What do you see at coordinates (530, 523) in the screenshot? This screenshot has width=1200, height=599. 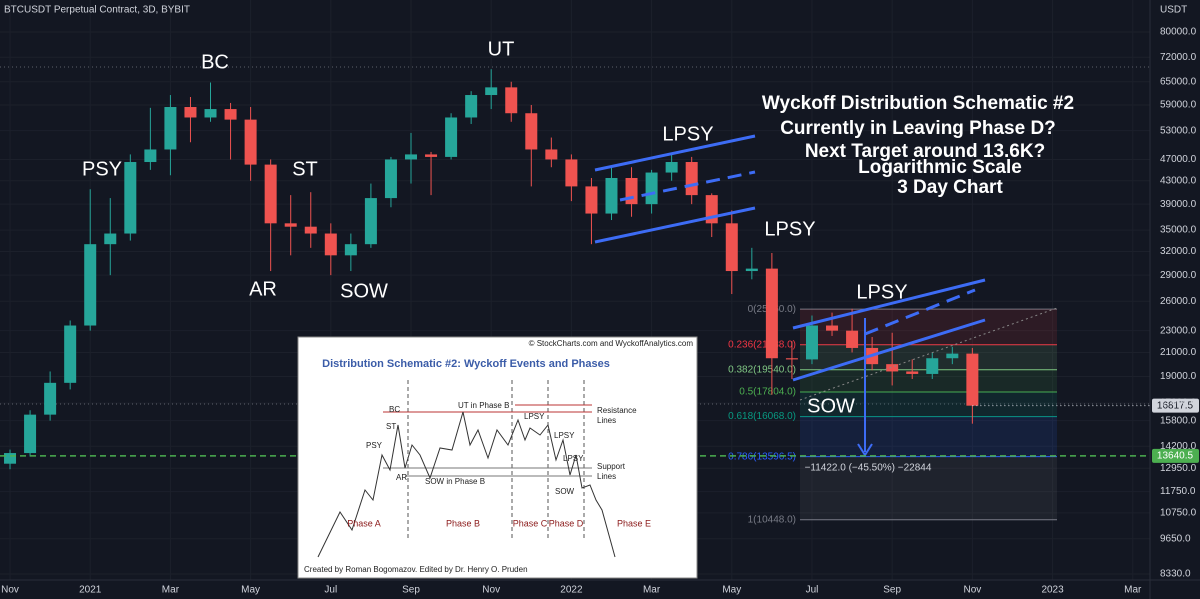 I see `inset-phase: Phase C` at bounding box center [530, 523].